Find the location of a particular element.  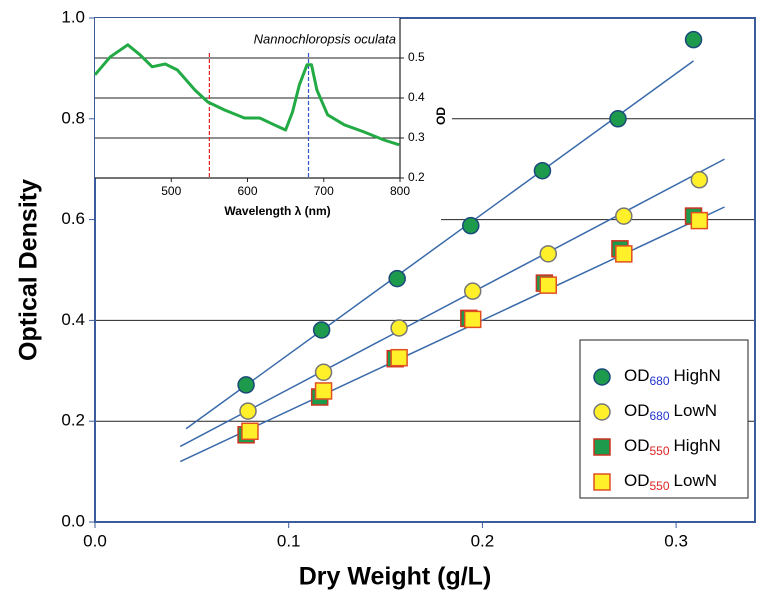

legend-label: OD680 HighN is located at coordinates (672, 377).